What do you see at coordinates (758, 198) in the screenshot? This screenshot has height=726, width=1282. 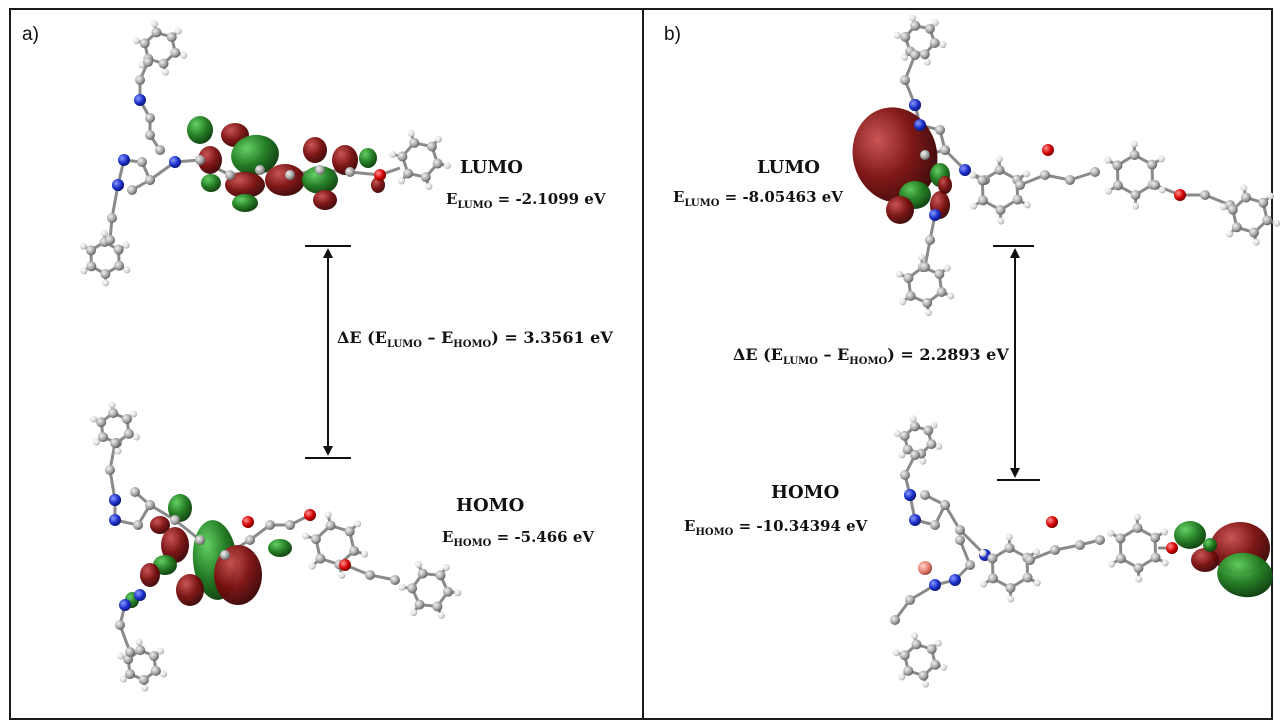 I see `lumo-energy-b: ELUMO = -8.05463 eV` at bounding box center [758, 198].